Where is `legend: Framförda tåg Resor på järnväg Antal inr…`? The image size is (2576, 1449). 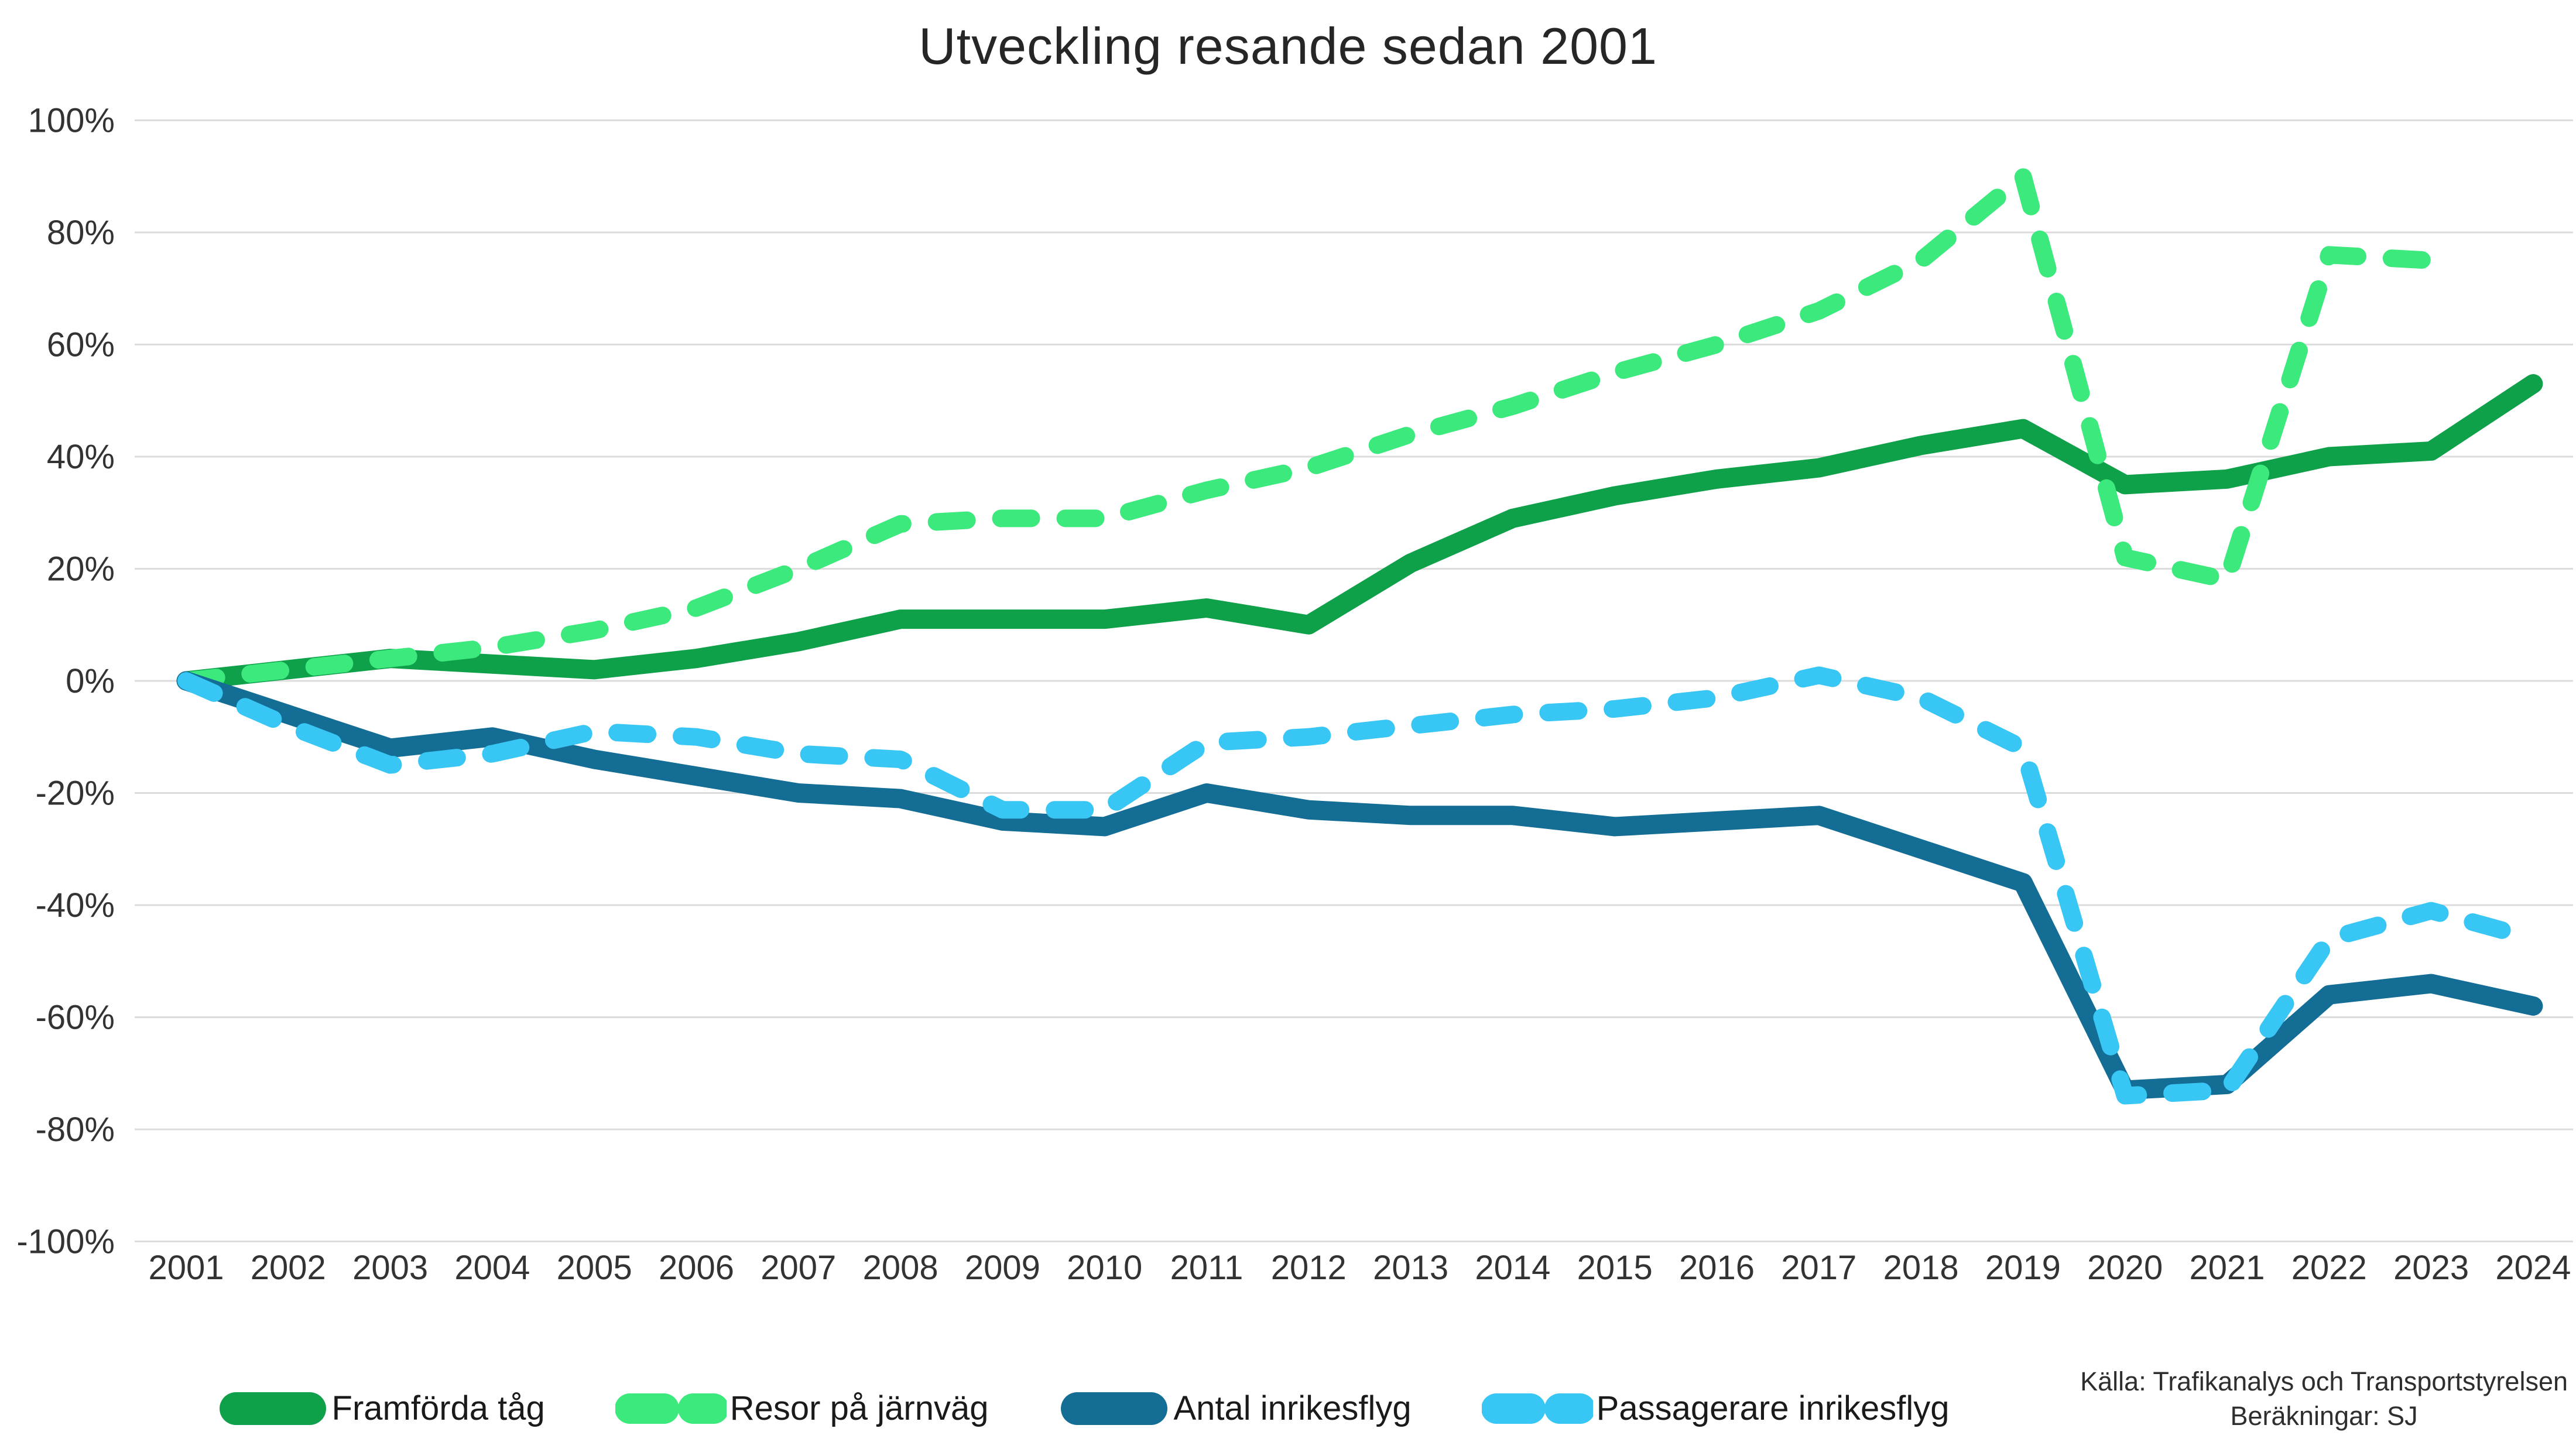 legend: Framförda tåg Resor på järnväg Antal inr… is located at coordinates (1083, 1408).